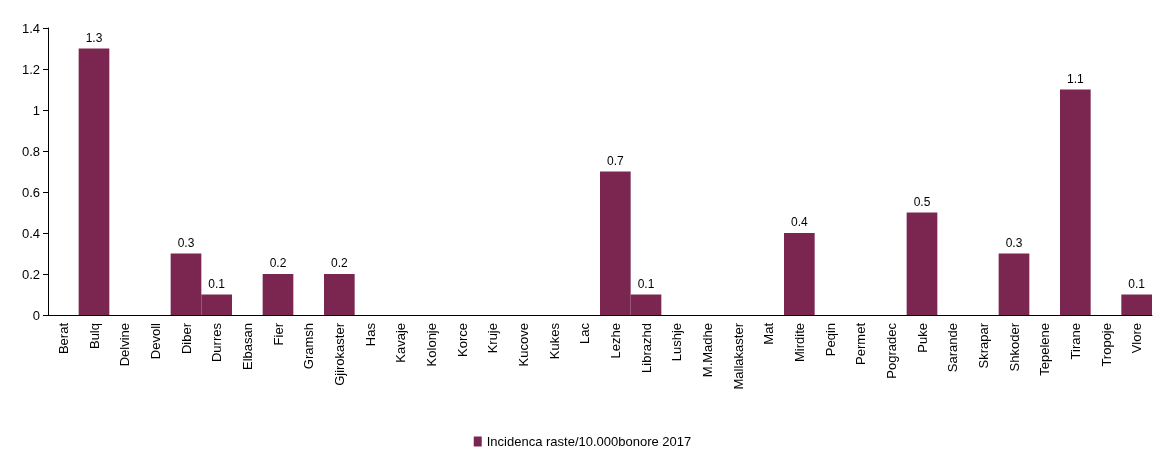 Image resolution: width=1165 pixels, height=463 pixels. Describe the element at coordinates (217, 342) in the screenshot. I see `x-tick-label: Durres` at that location.